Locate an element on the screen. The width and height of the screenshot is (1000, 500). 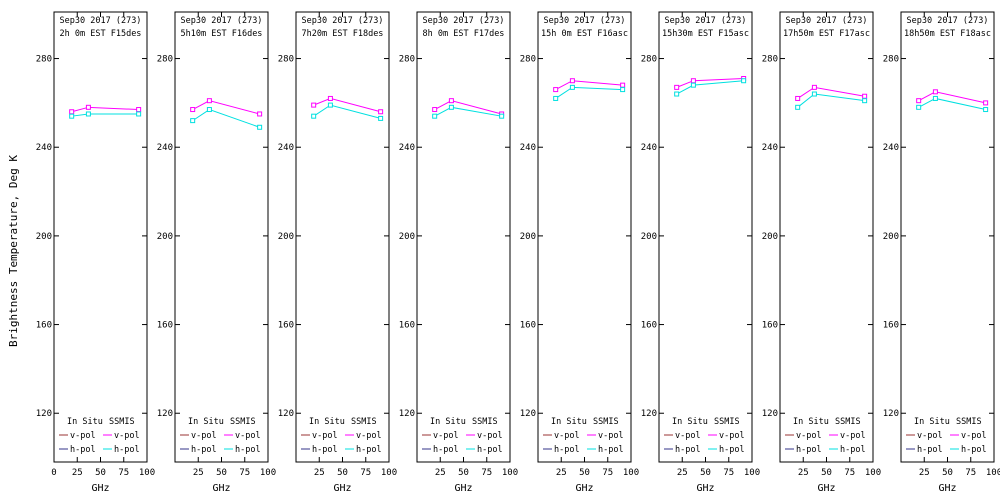
panel-title-pass: 18h50m EST F18asc is located at coordinates (947, 34).